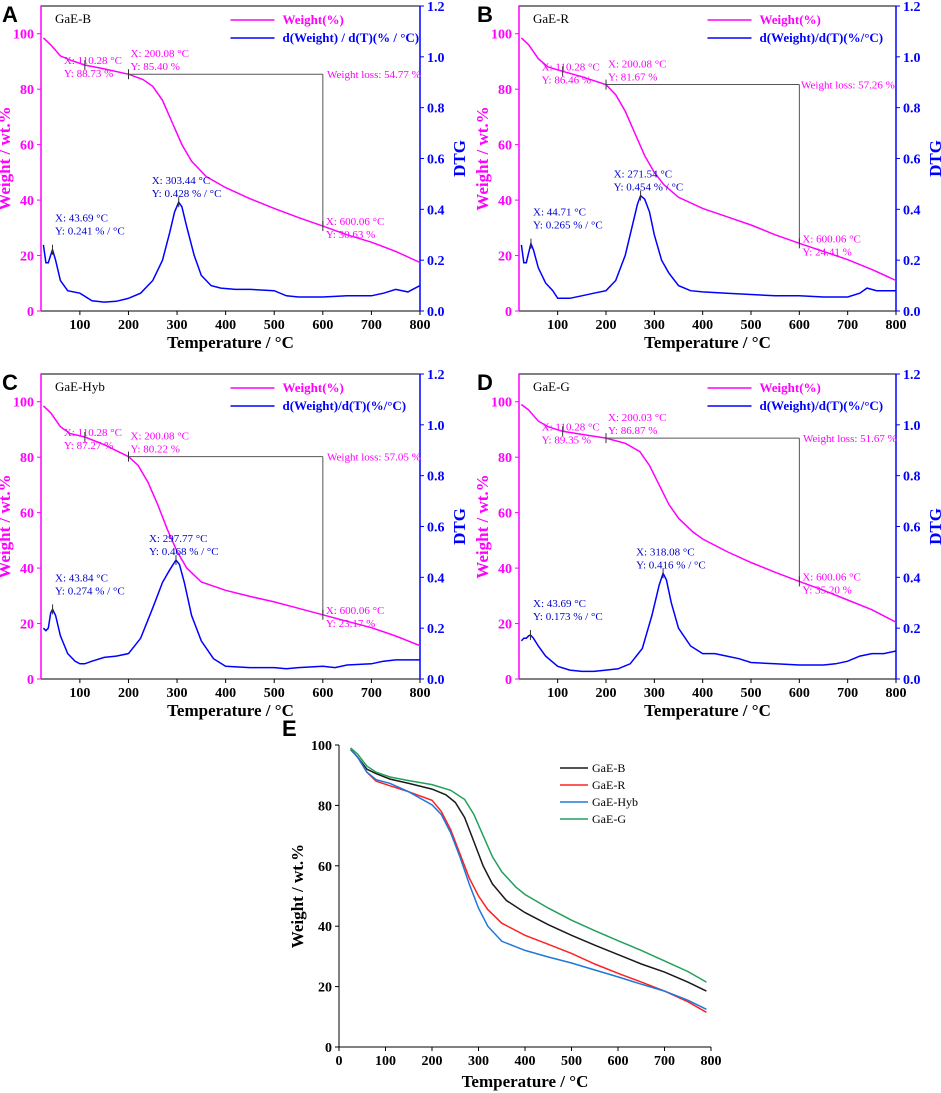 The height and width of the screenshot is (1093, 941). I want to click on panel-letter: D, so click(485, 382).